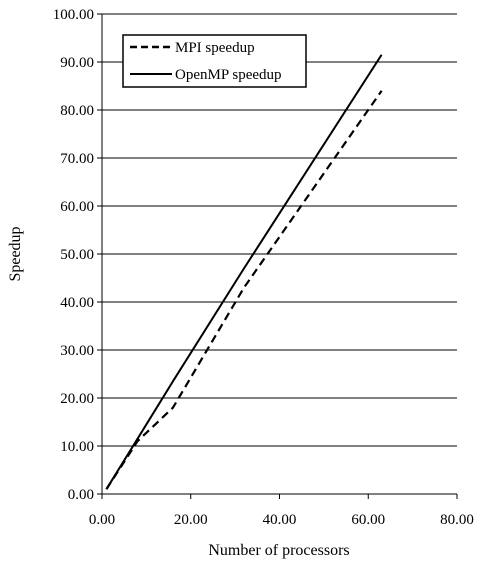 The width and height of the screenshot is (486, 563). Describe the element at coordinates (73, 15) in the screenshot. I see `y-tick-label: 100.00` at that location.